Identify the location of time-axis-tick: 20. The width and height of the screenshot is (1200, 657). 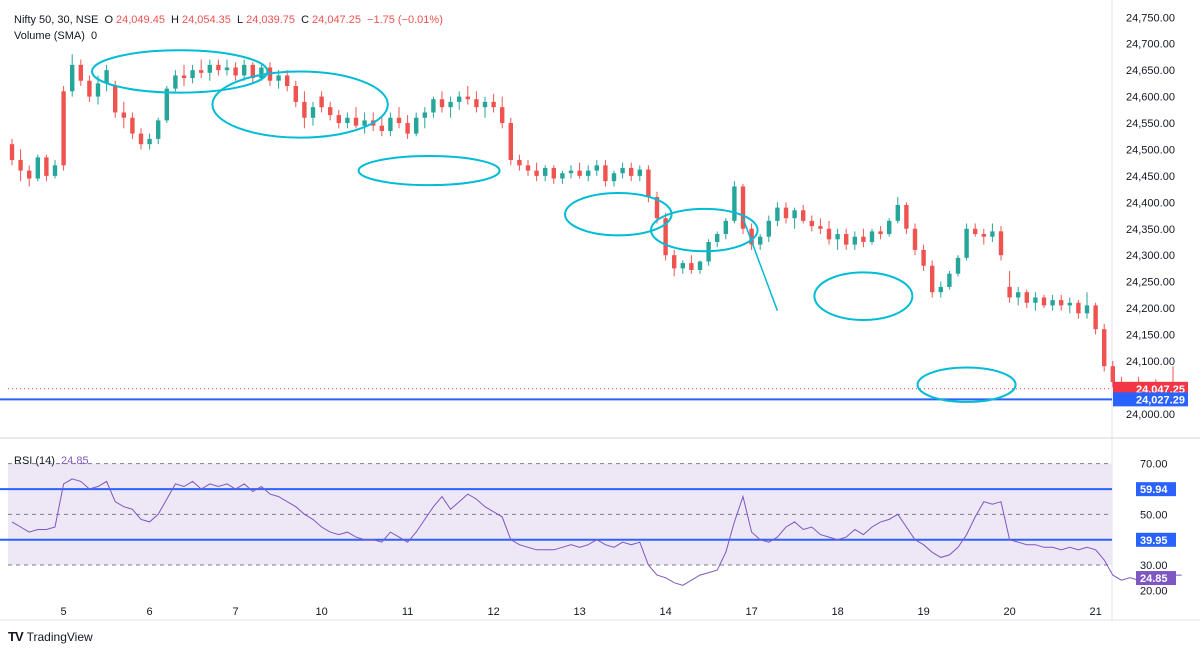
(1009, 612).